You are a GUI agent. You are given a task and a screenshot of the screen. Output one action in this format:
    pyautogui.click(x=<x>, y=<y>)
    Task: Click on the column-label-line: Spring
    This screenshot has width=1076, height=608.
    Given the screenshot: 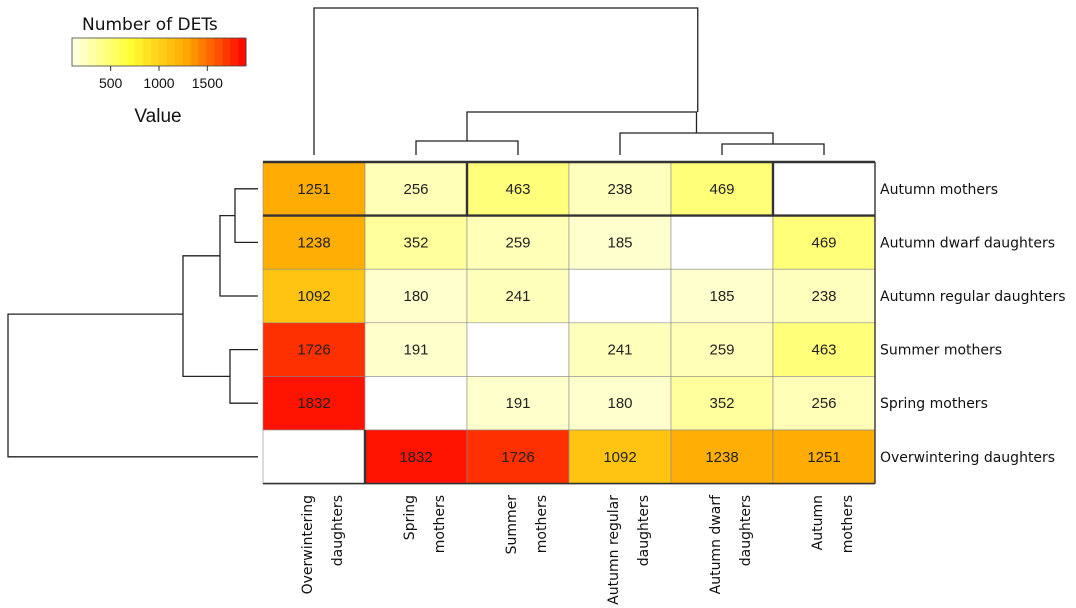 What is the action you would take?
    pyautogui.click(x=410, y=517)
    